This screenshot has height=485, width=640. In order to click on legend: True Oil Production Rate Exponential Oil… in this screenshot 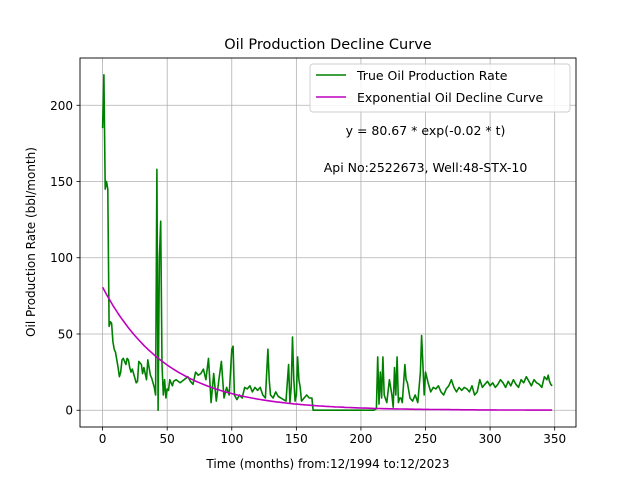, I will do `click(440, 88)`.